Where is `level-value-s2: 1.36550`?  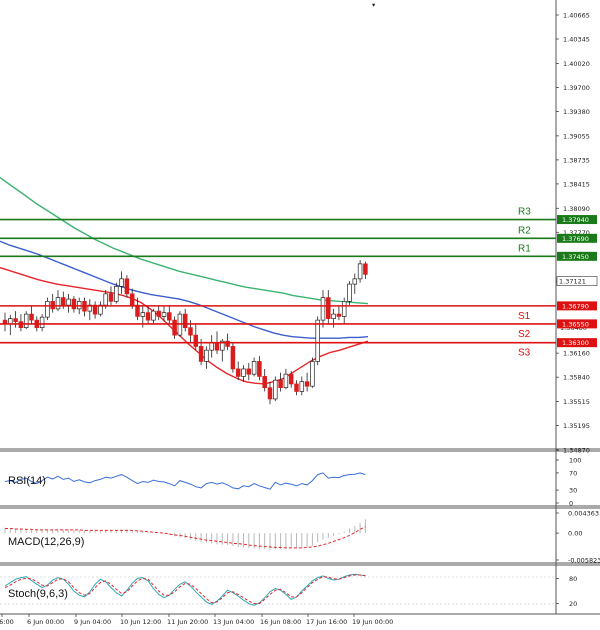 level-value-s2: 1.36550 is located at coordinates (575, 324).